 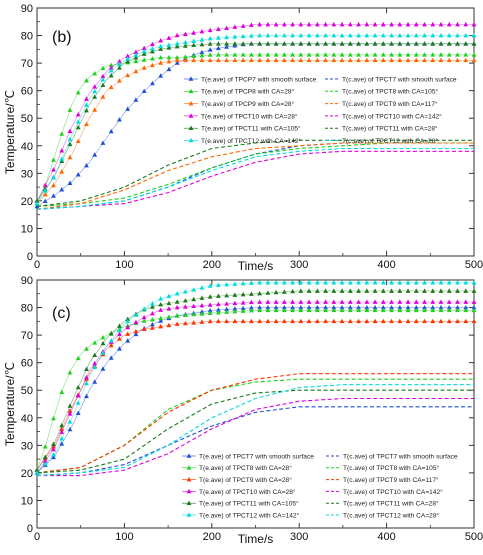 I want to click on legend-marker, so click(x=189, y=467).